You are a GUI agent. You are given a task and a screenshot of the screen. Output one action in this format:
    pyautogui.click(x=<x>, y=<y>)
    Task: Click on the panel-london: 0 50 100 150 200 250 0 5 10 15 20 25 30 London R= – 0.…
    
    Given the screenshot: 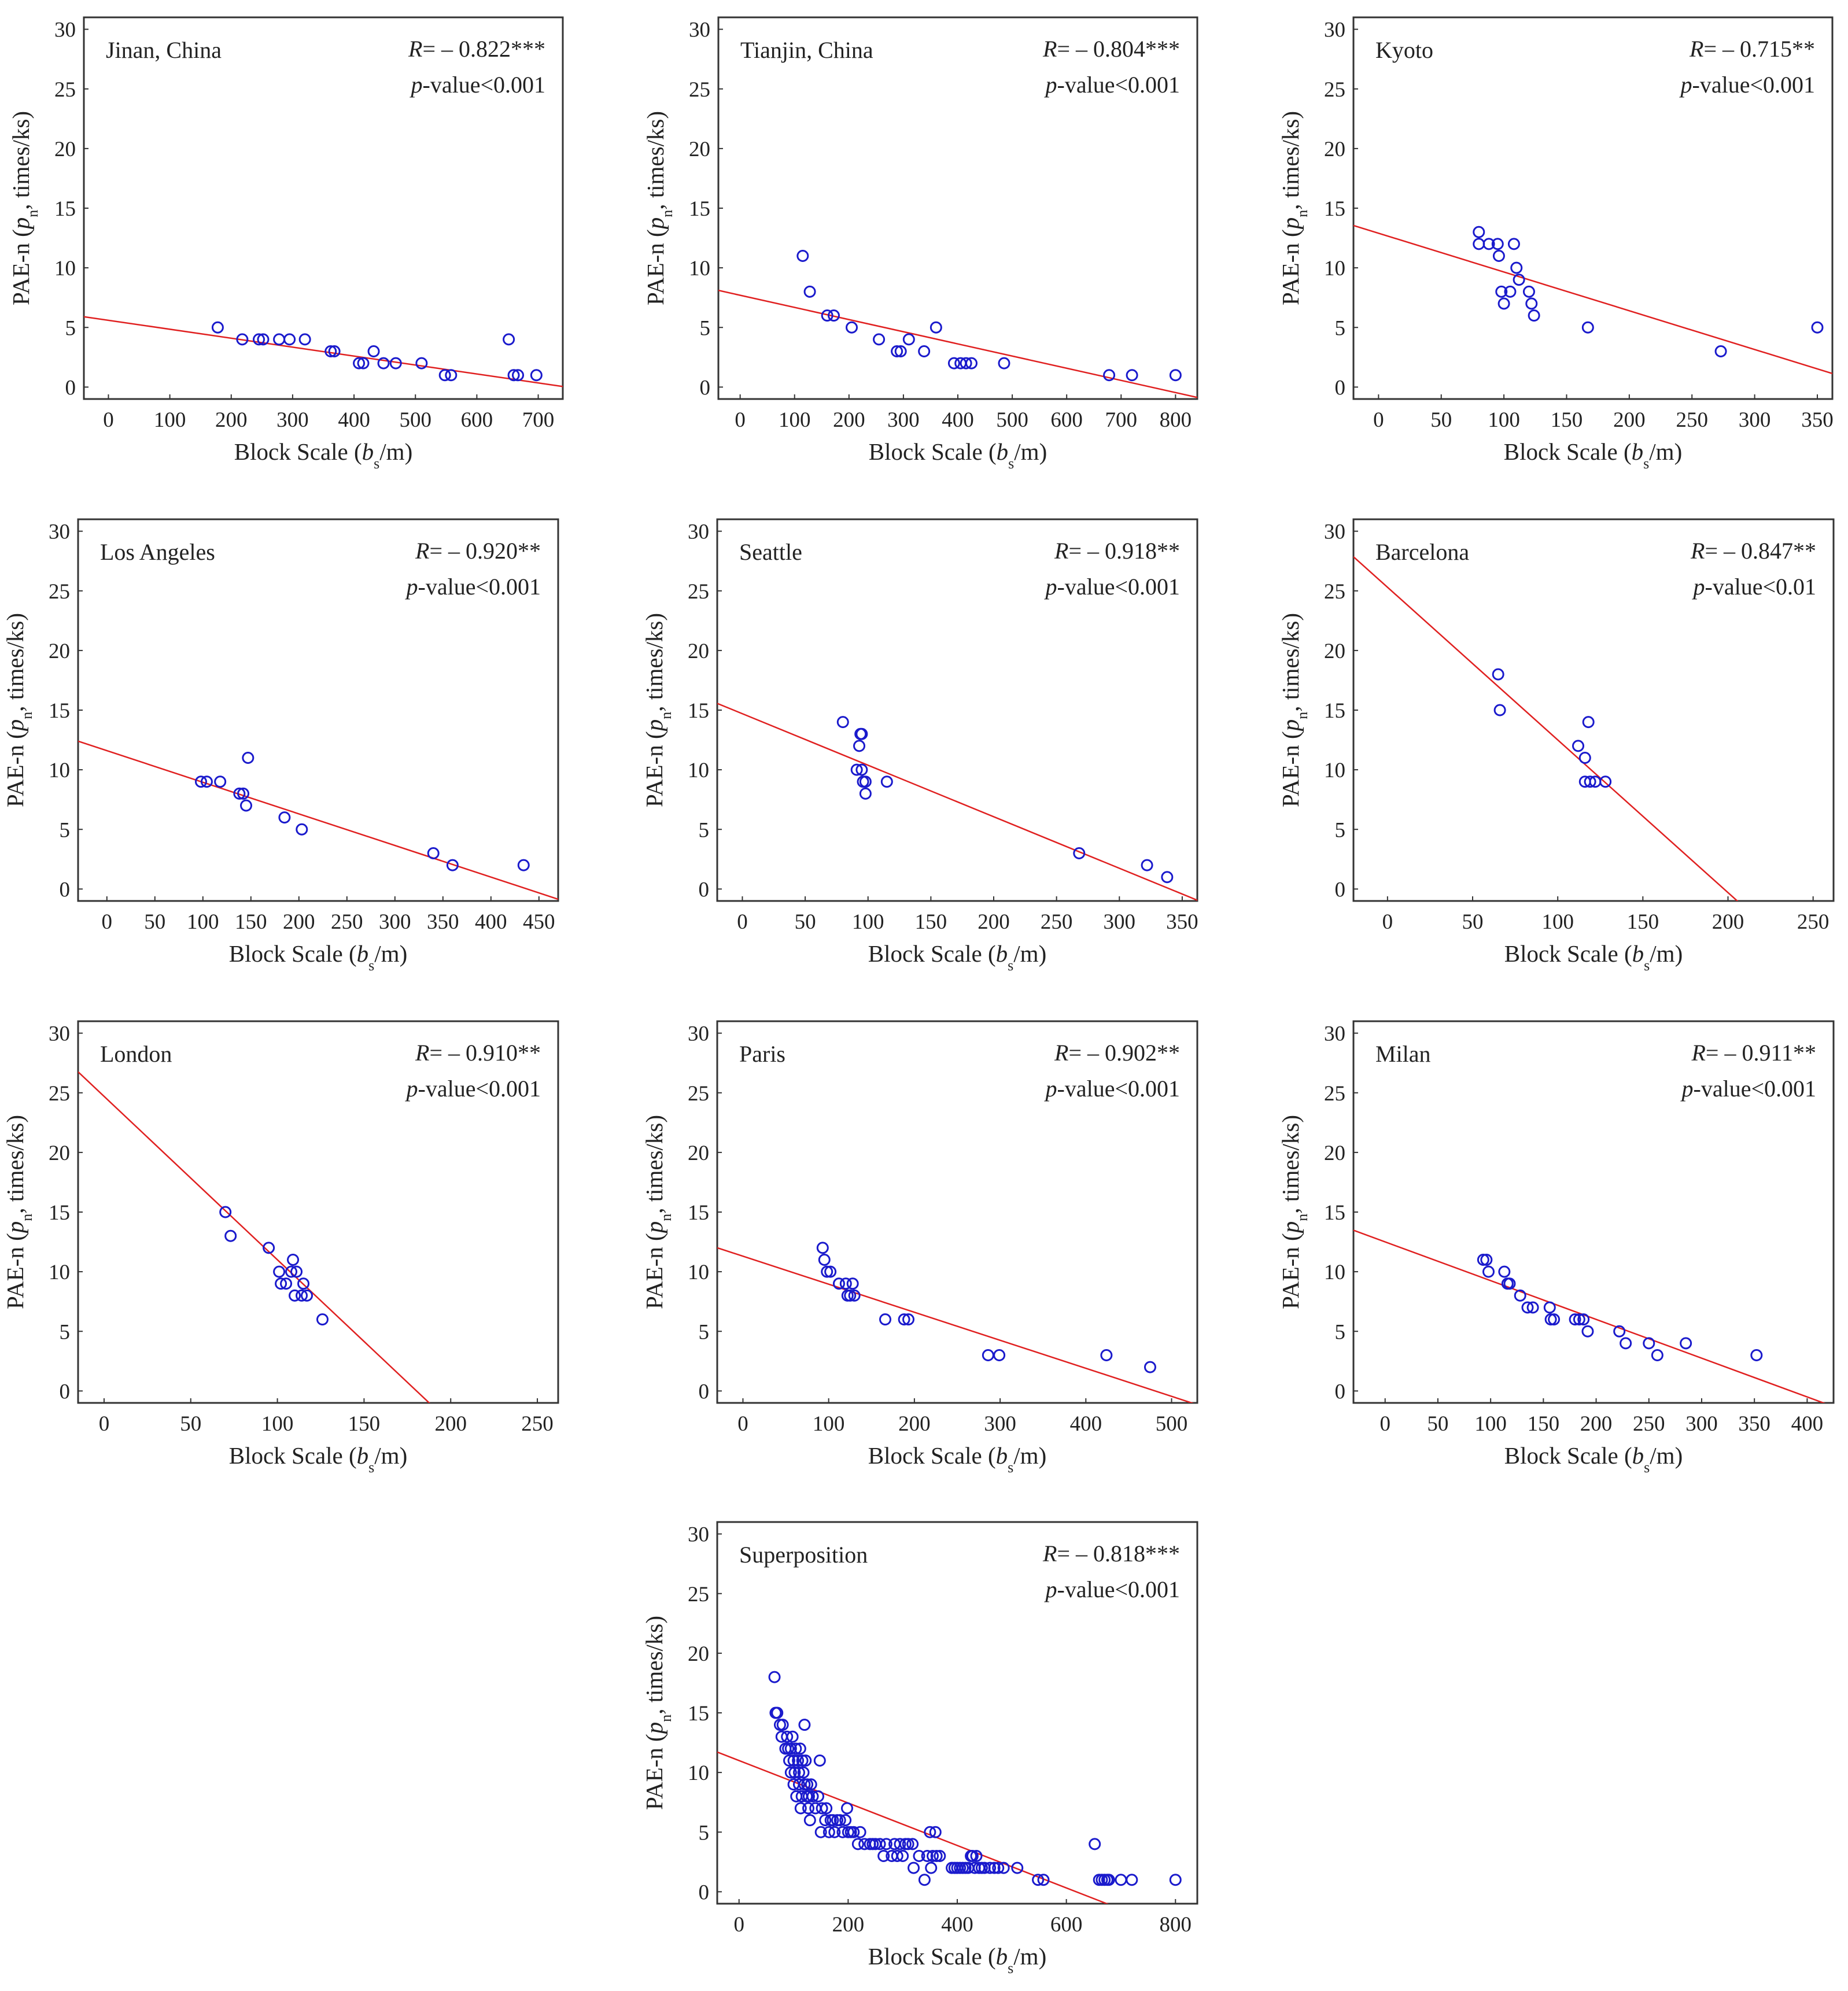 What is the action you would take?
    pyautogui.click(x=281, y=1248)
    